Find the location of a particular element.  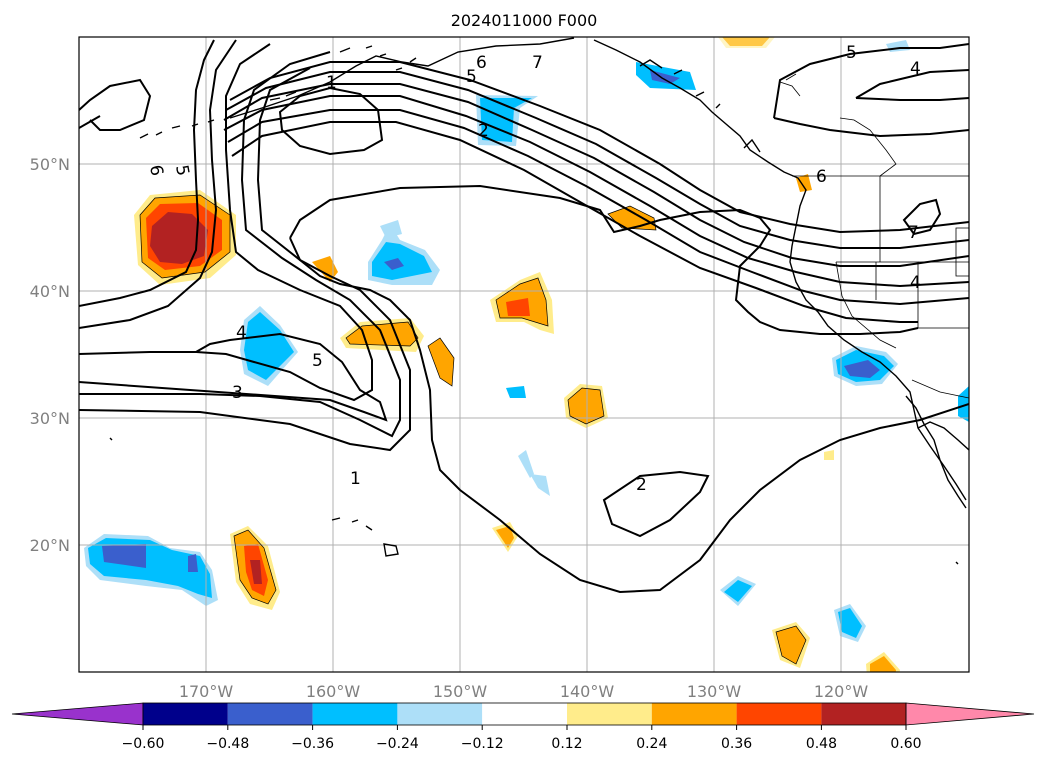

lon-label: 140°W is located at coordinates (587, 691).